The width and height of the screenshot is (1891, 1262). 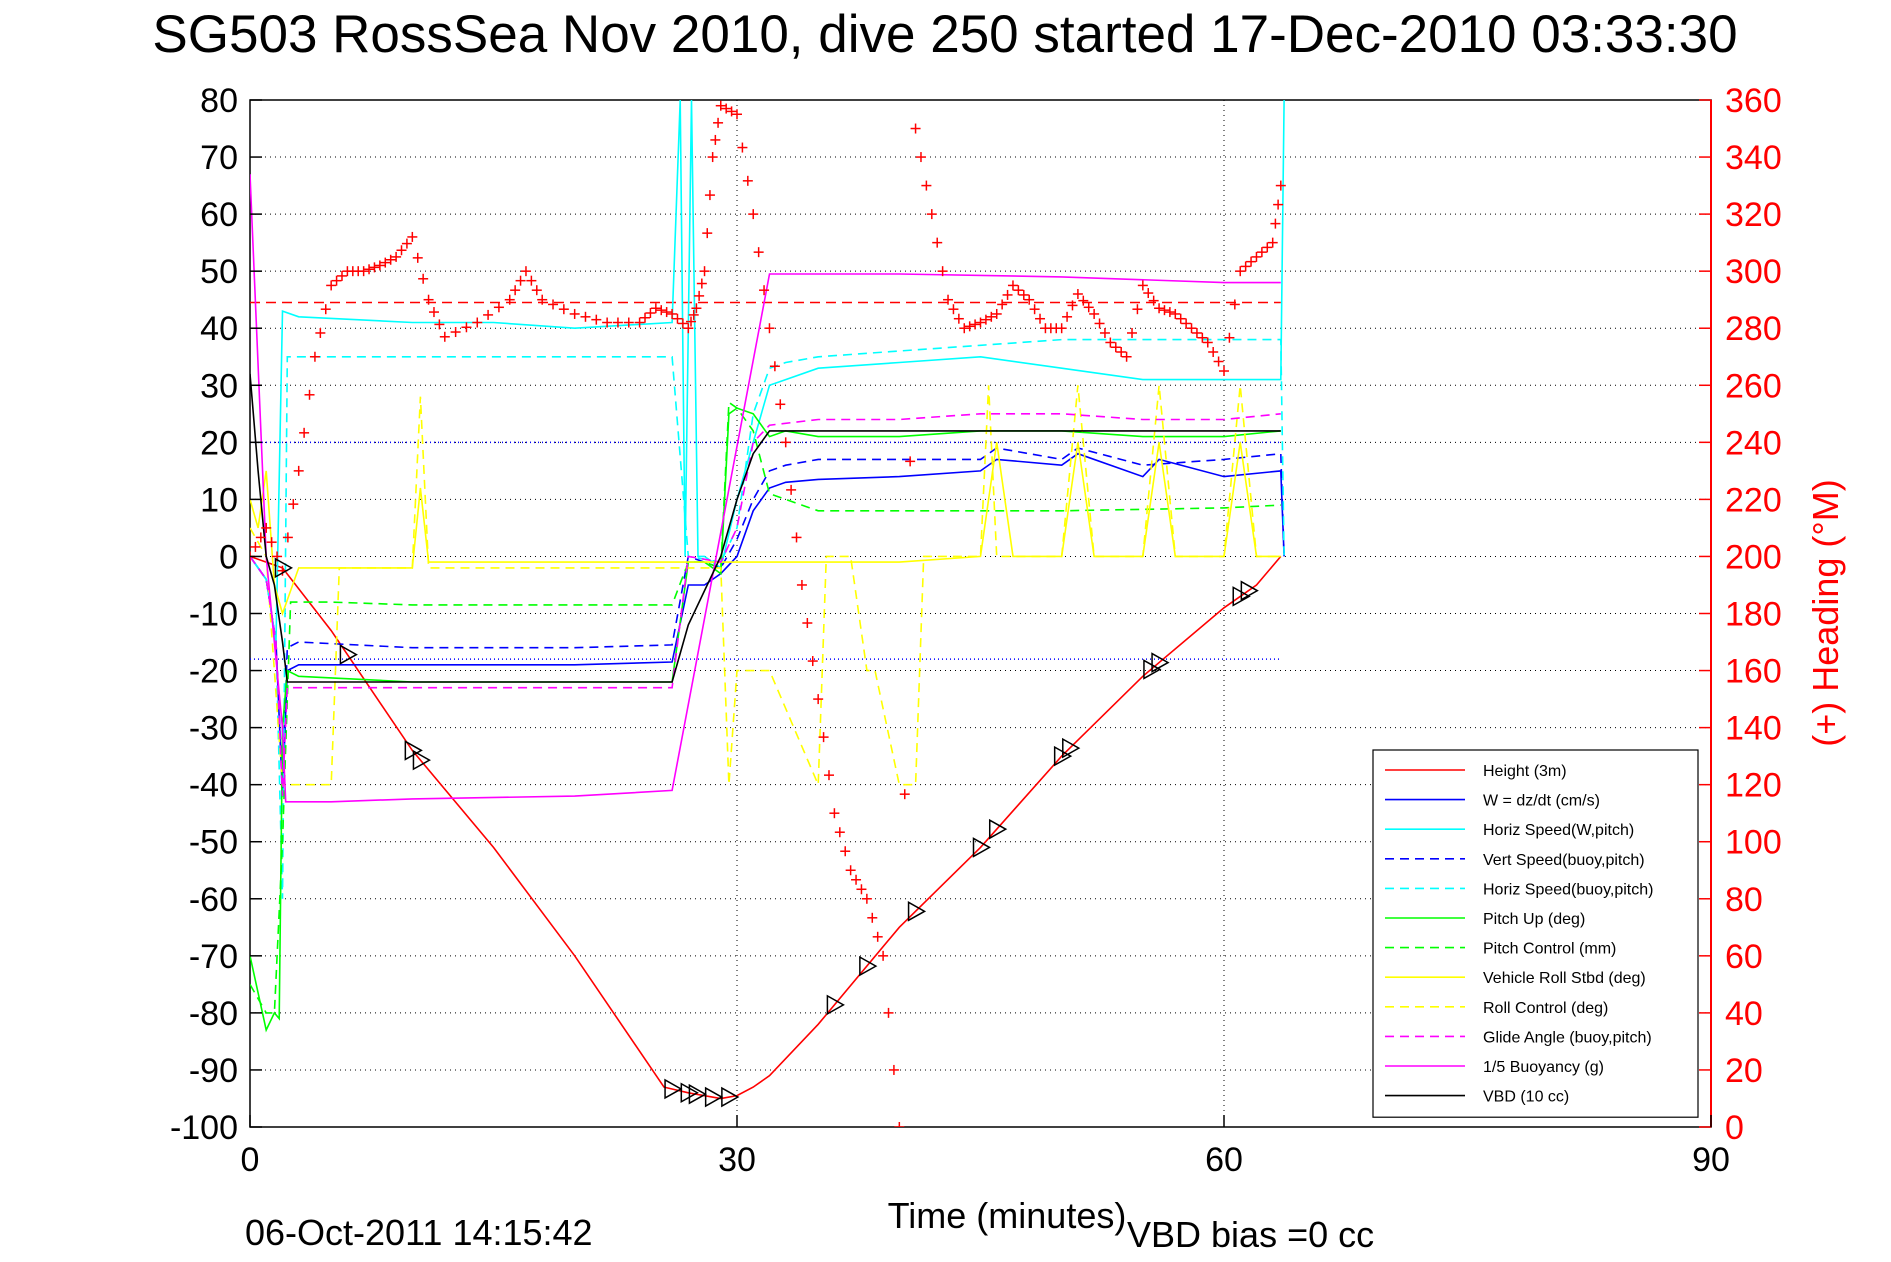 What do you see at coordinates (219, 215) in the screenshot?
I see `y-tick-label: 60` at bounding box center [219, 215].